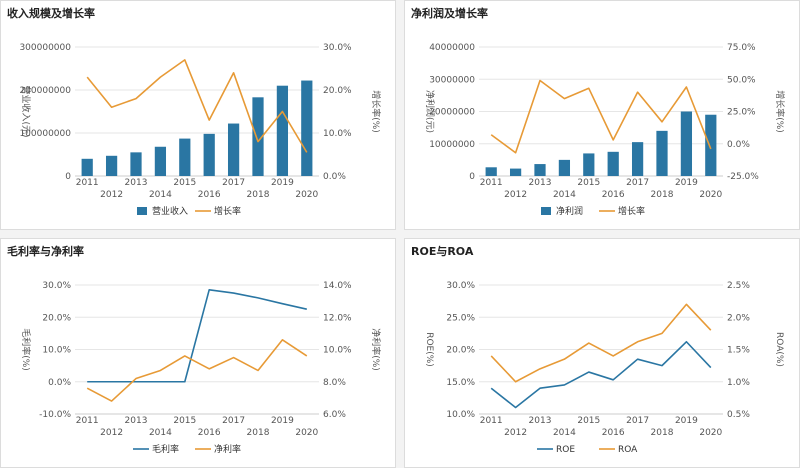  What do you see at coordinates (334, 177) in the screenshot?
I see `y-tick-label-right: 0.0%` at bounding box center [334, 177].